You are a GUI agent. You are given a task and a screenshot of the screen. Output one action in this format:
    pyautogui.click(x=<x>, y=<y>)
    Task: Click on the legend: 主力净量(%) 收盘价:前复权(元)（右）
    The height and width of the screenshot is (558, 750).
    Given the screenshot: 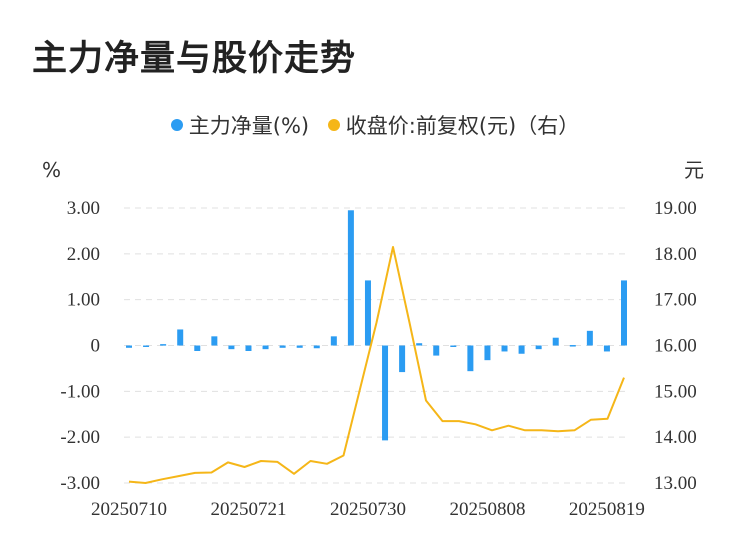 What is the action you would take?
    pyautogui.click(x=375, y=125)
    